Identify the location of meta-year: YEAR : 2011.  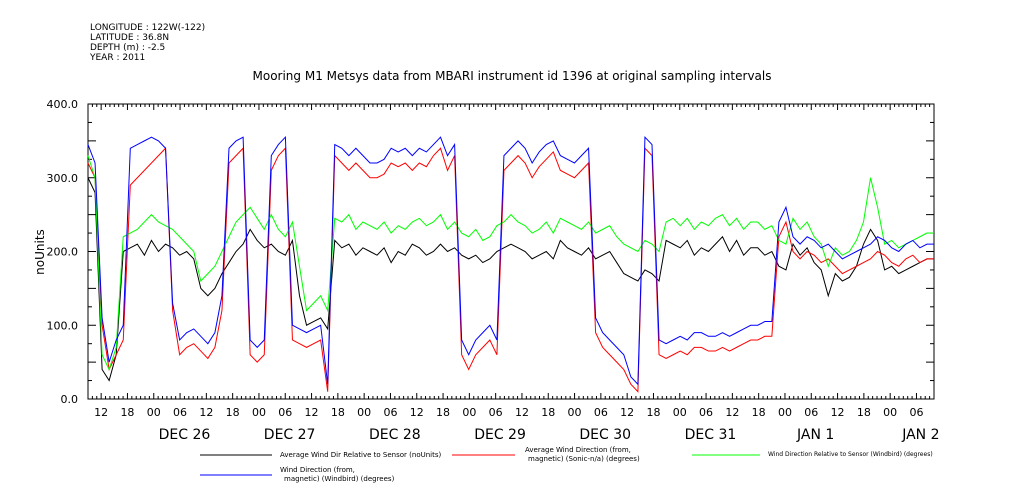
(117, 58).